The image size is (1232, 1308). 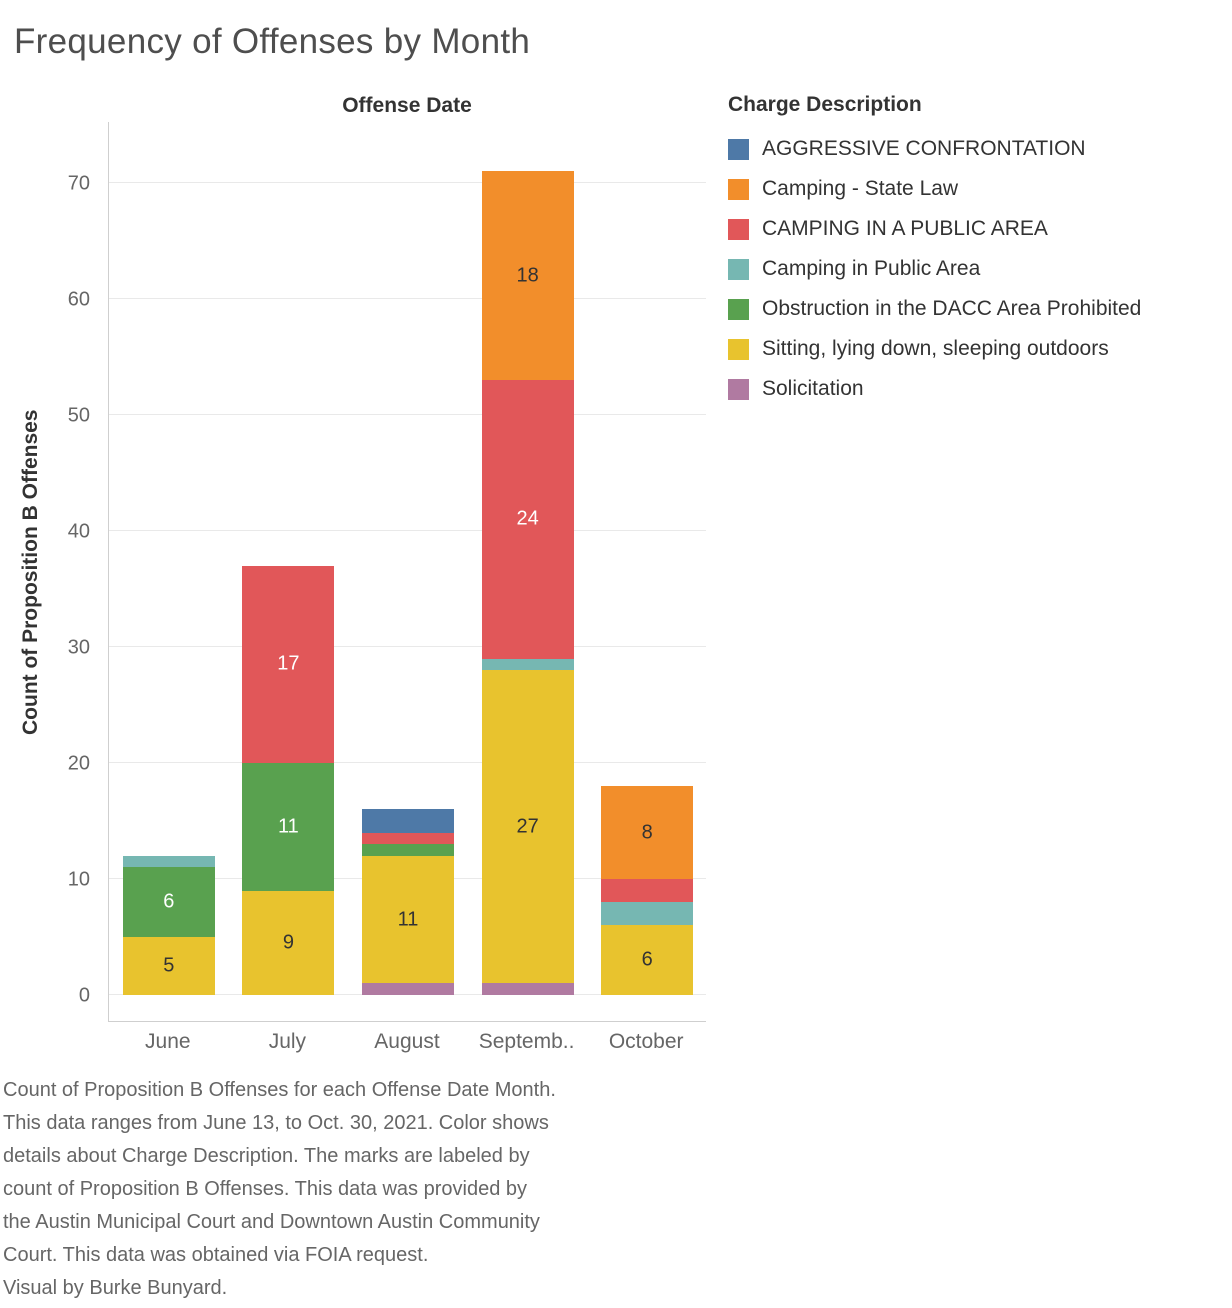 What do you see at coordinates (952, 308) in the screenshot?
I see `legend-label: Obstruction in the DACC Area Prohibited` at bounding box center [952, 308].